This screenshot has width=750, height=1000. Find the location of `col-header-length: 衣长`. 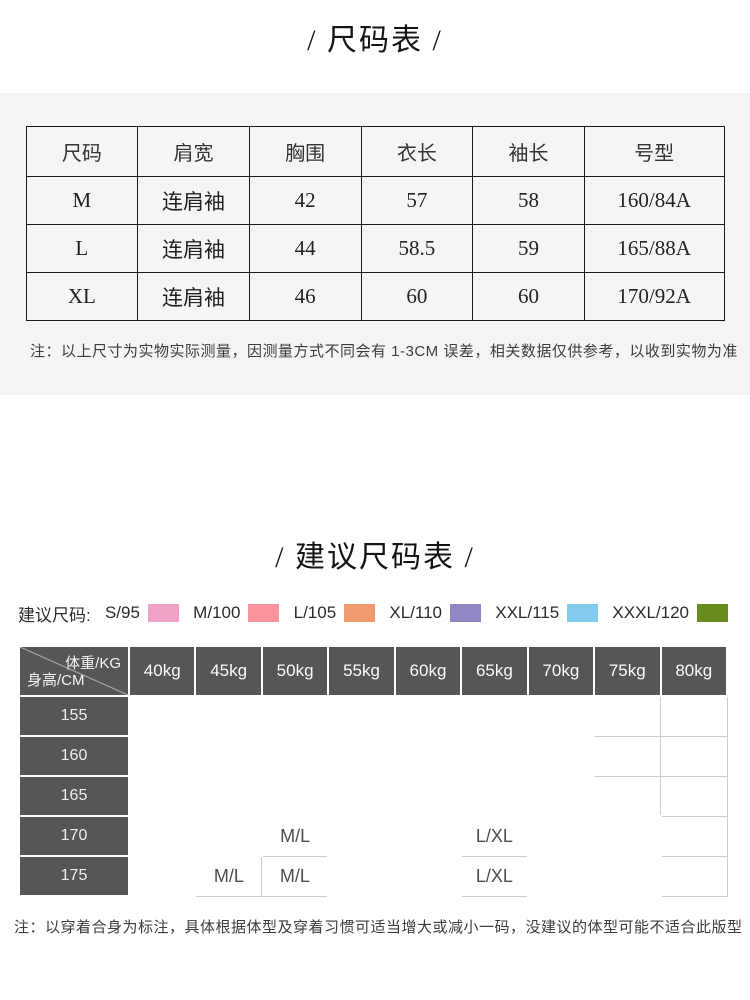

col-header-length: 衣长 is located at coordinates (417, 151).